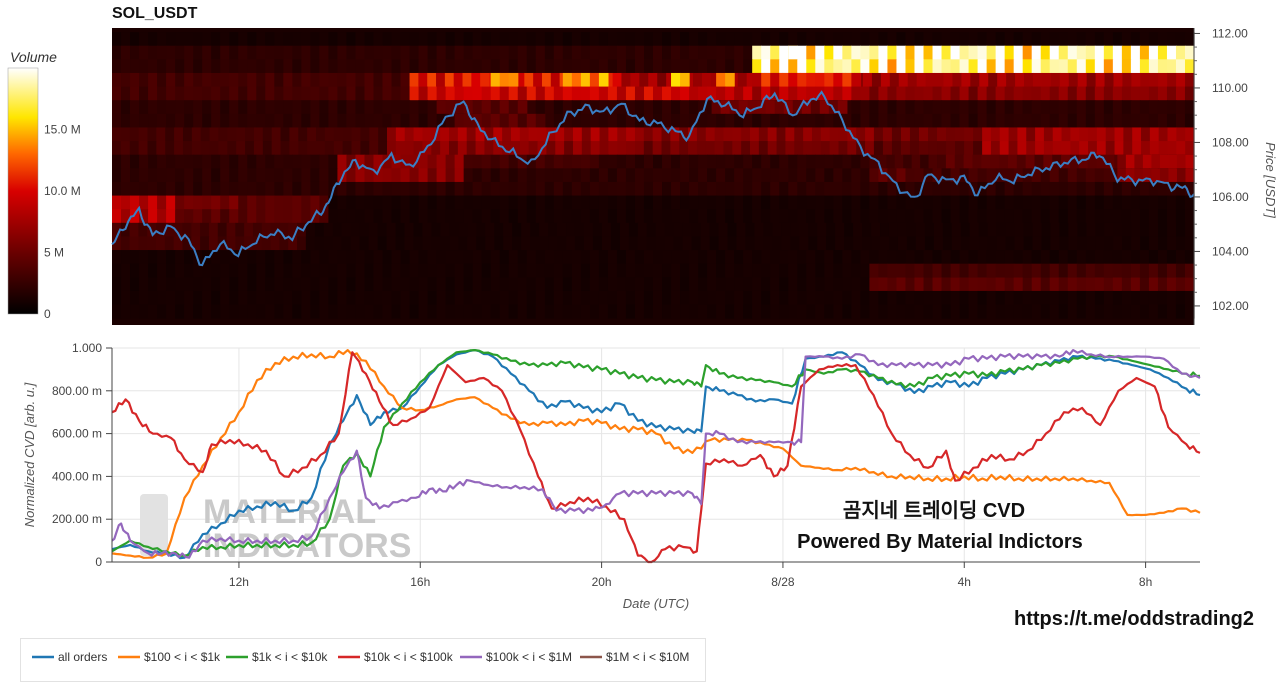 The width and height of the screenshot is (1280, 682). I want to click on cvd-y-tick-label: 200.00 m, so click(77, 519).